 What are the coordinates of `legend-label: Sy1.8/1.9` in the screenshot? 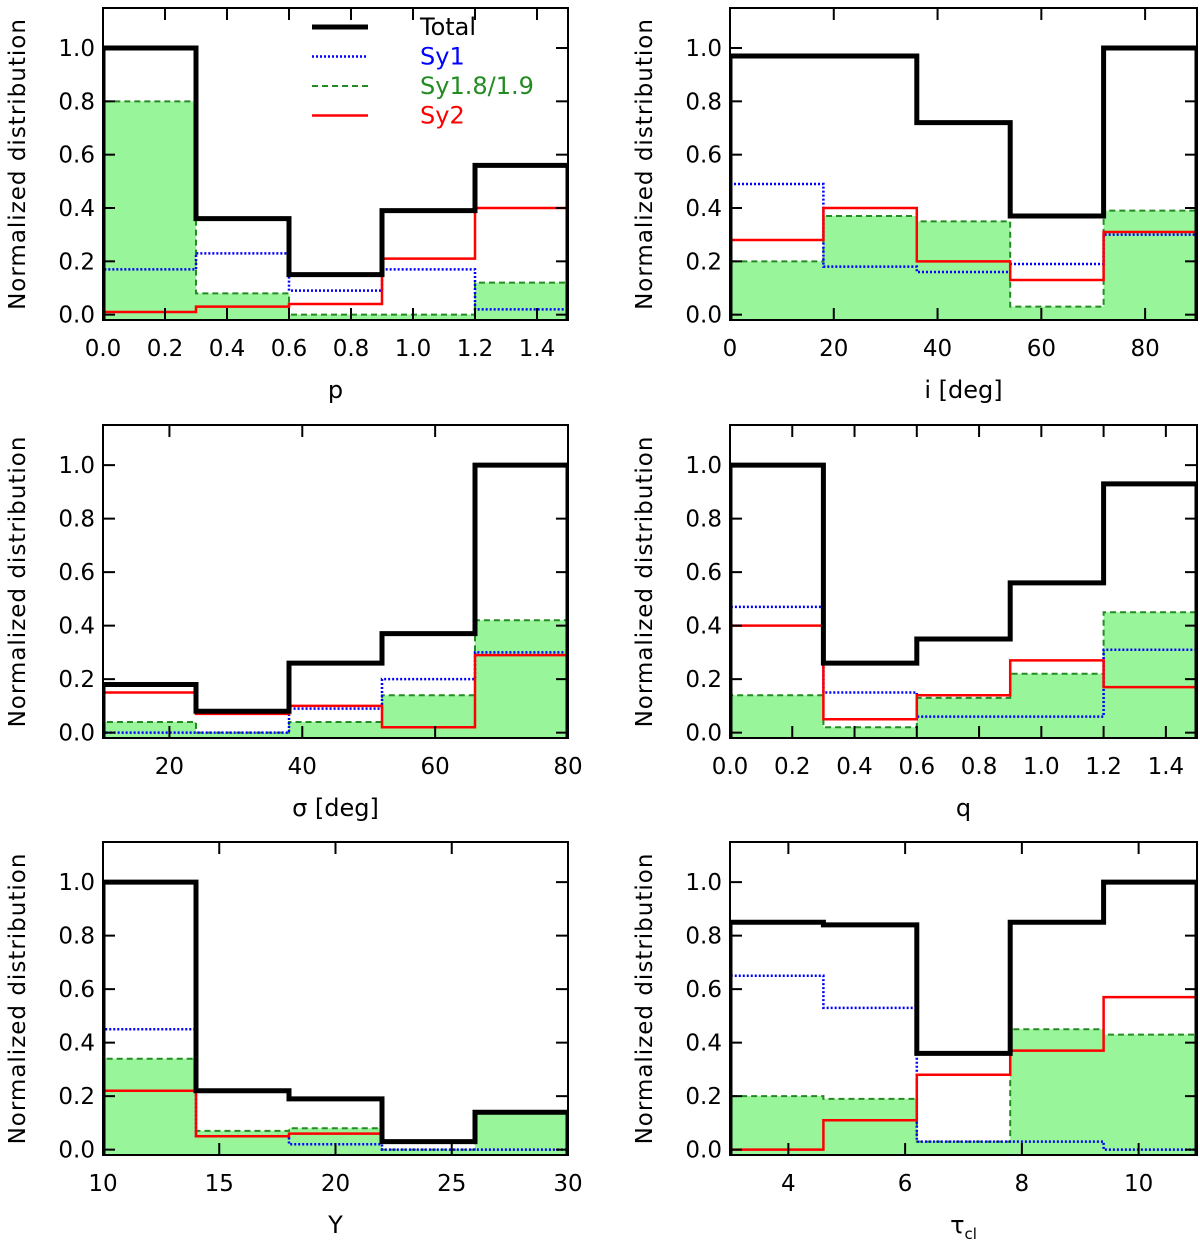 It's located at (477, 86).